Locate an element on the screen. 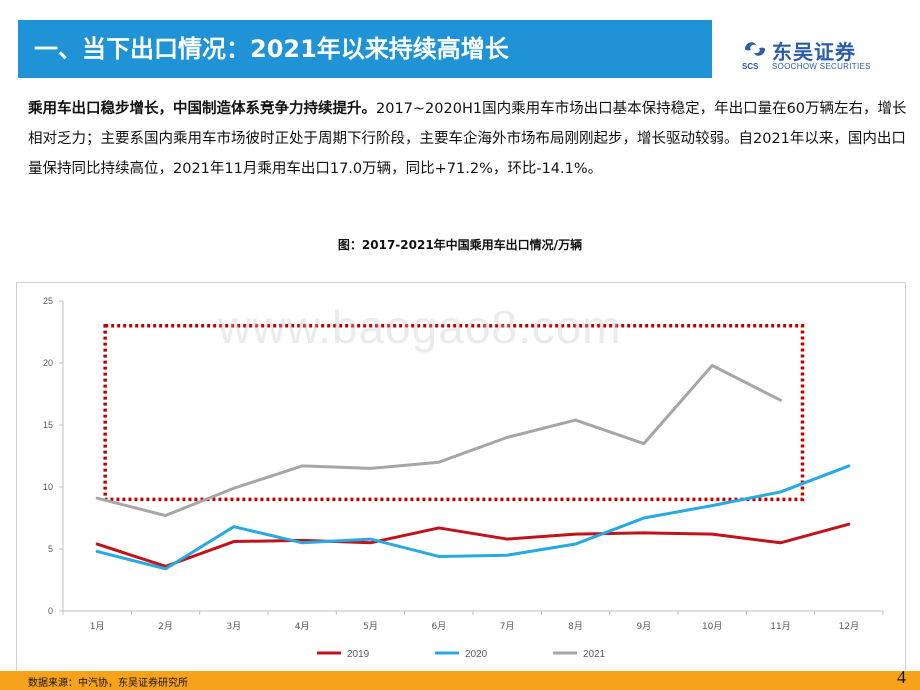 This screenshot has height=690, width=920. data-source: 数据来源：中汽协，东吴证券研究所 is located at coordinates (108, 683).